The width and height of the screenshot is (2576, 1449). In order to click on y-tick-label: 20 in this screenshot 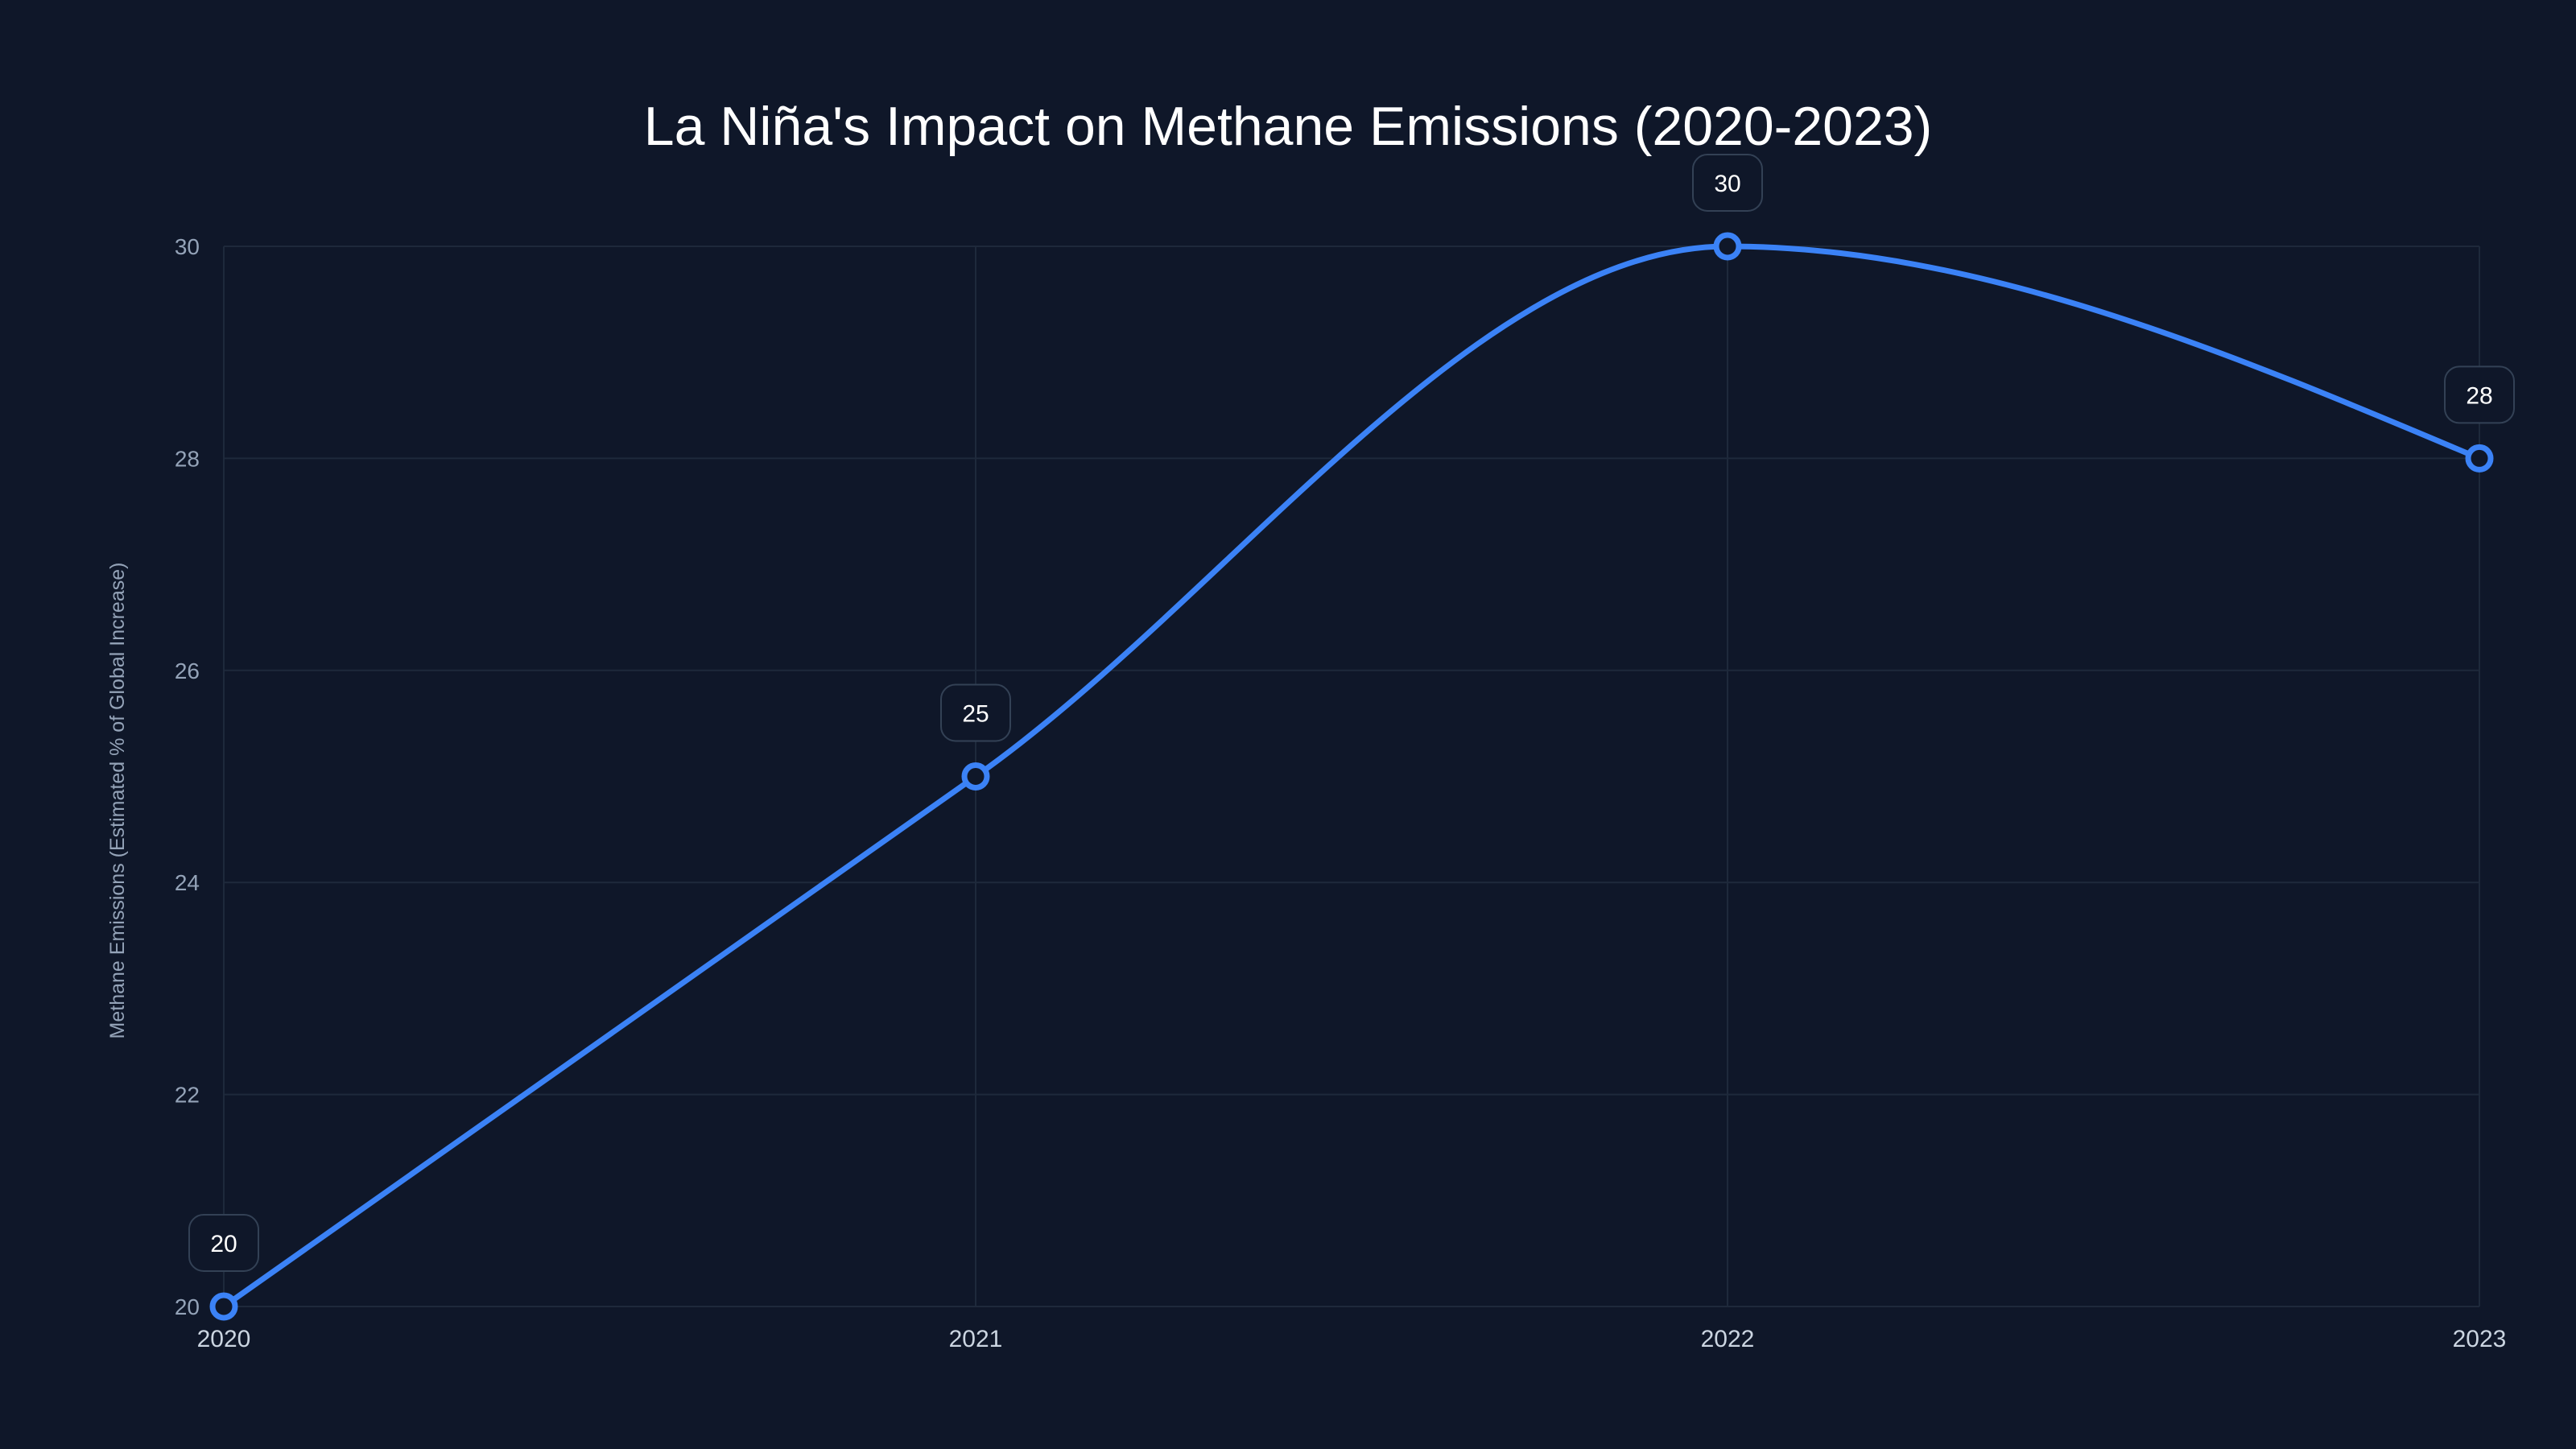, I will do `click(187, 1306)`.